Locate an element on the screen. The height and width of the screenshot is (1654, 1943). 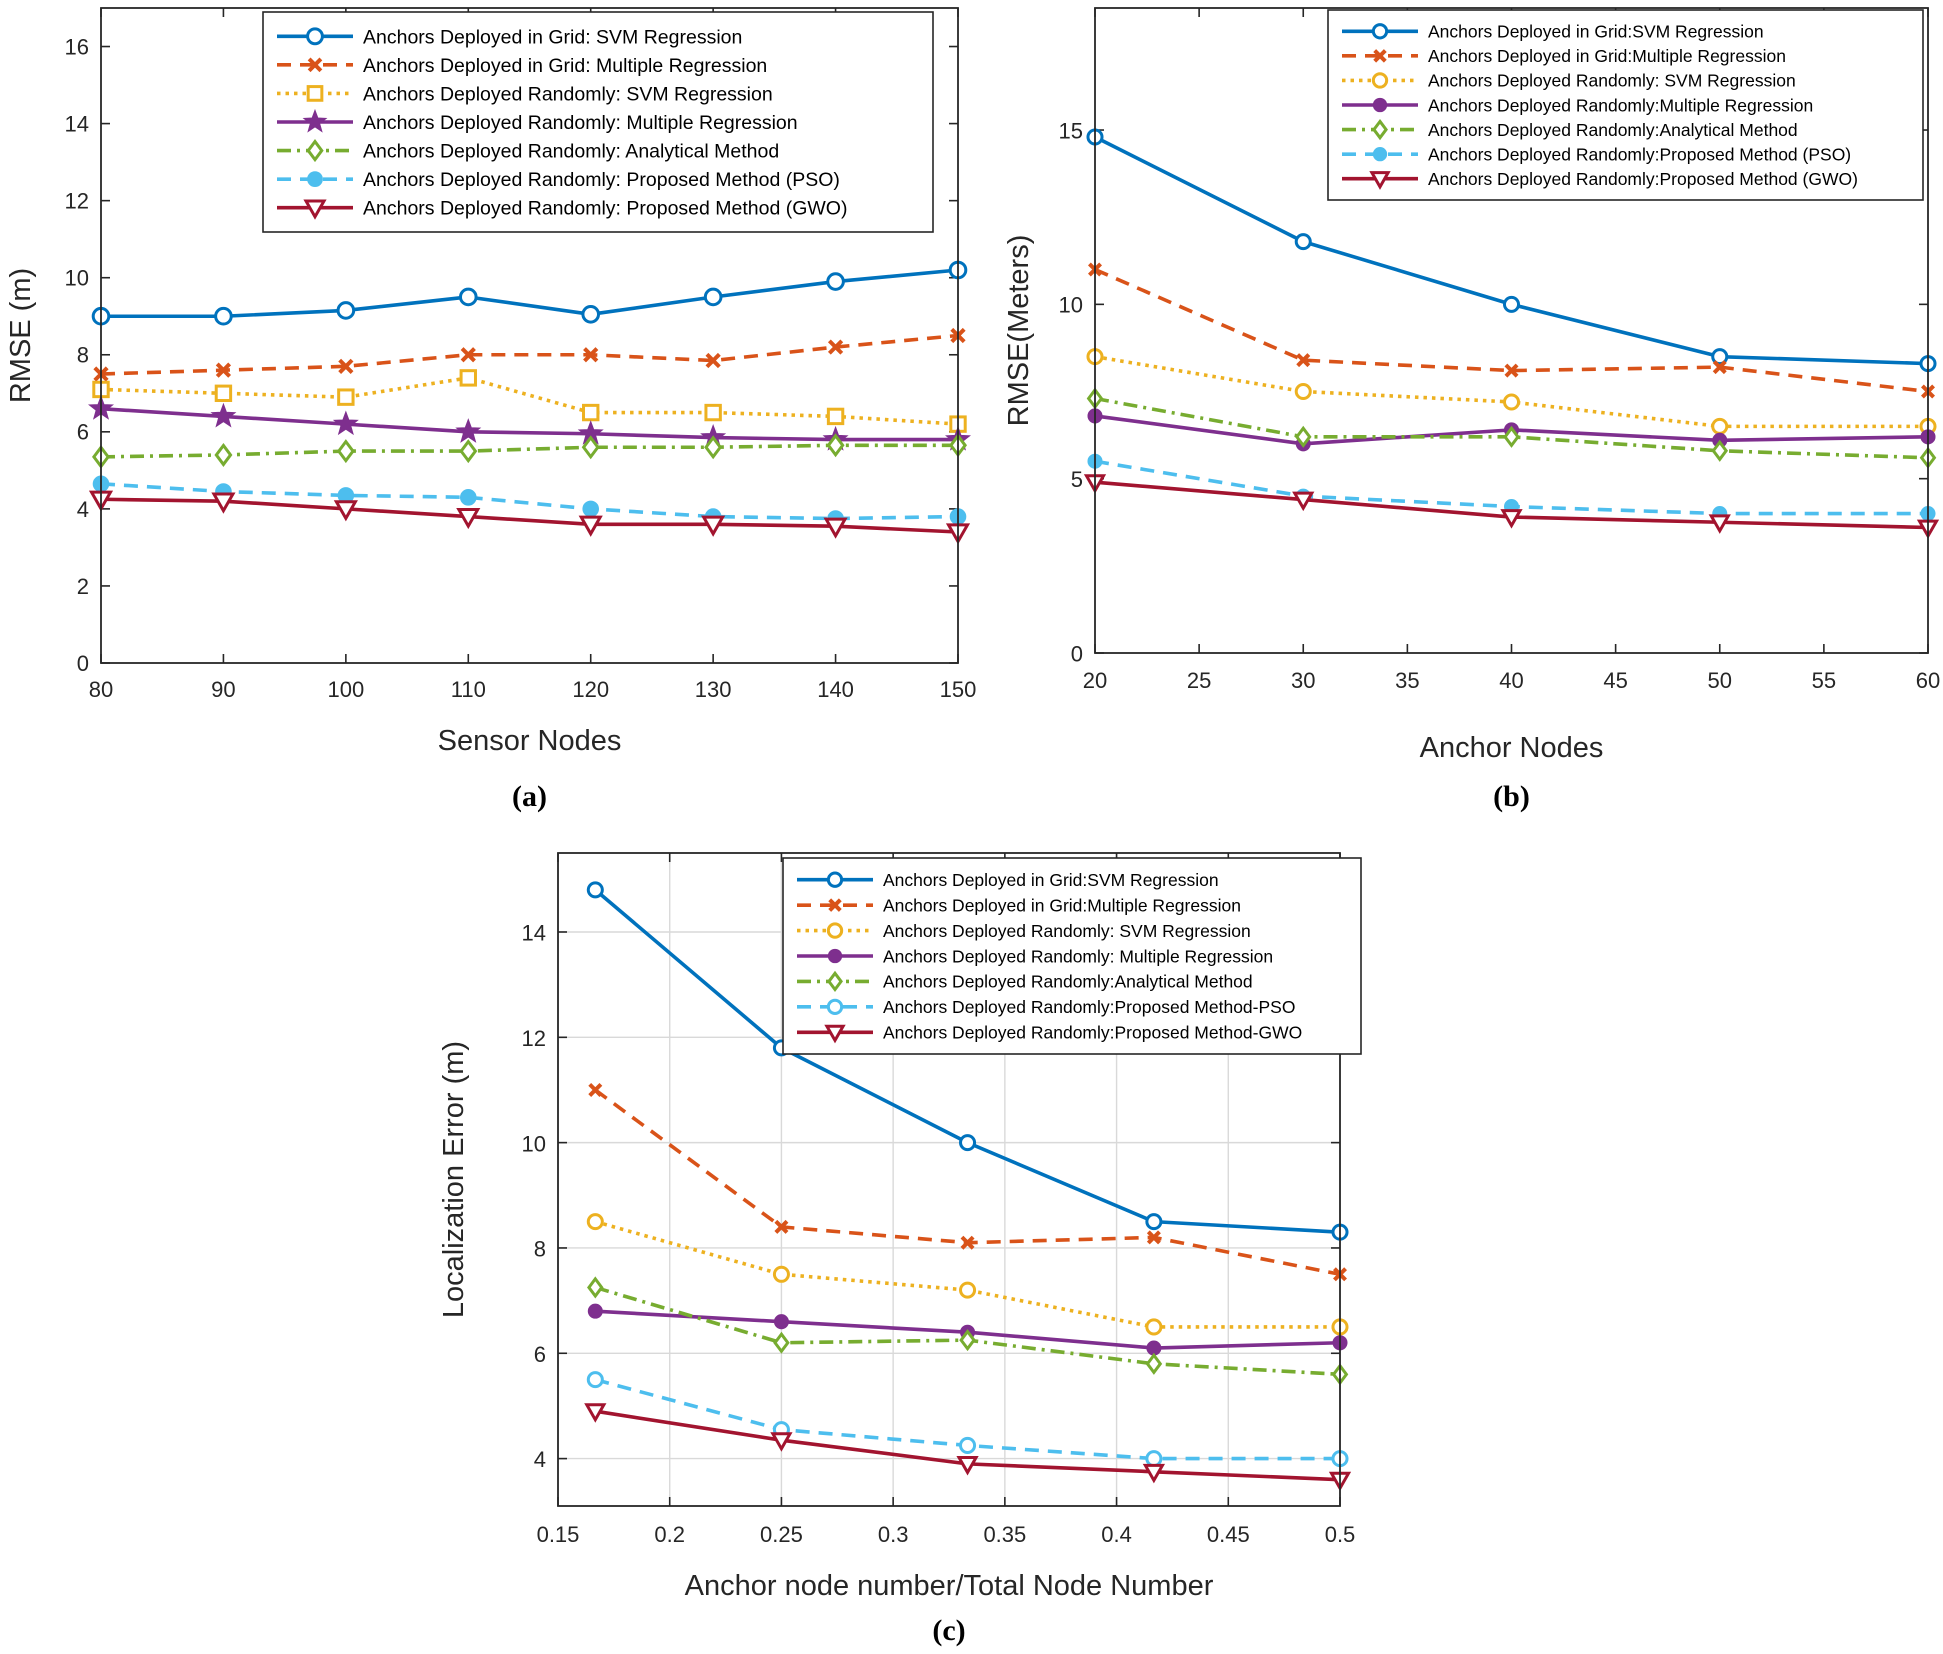
x-tick-label: 20 is located at coordinates (1095, 680).